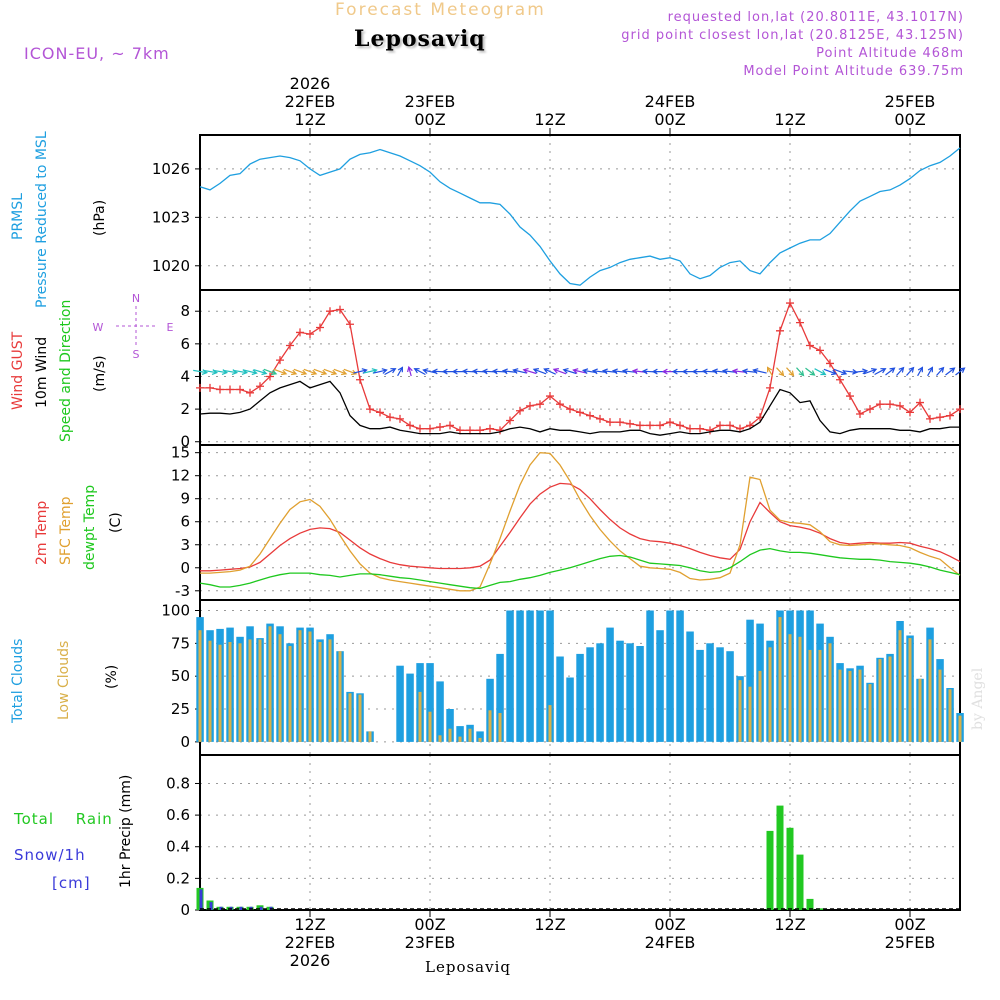 This screenshot has height=1000, width=1000. Describe the element at coordinates (310, 83) in the screenshot. I see `xtick-label-top: 2026` at that location.